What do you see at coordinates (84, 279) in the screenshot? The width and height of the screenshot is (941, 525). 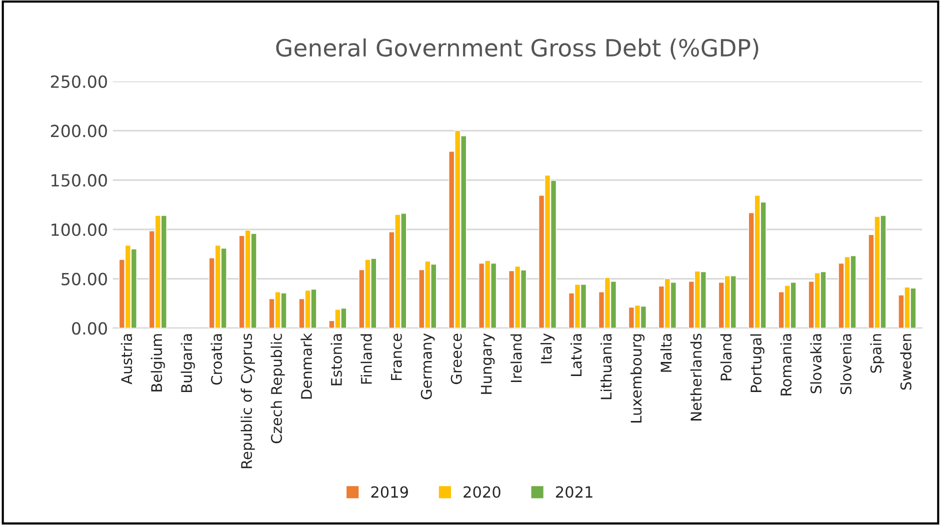 I see `y-tick-label: 50.00` at bounding box center [84, 279].